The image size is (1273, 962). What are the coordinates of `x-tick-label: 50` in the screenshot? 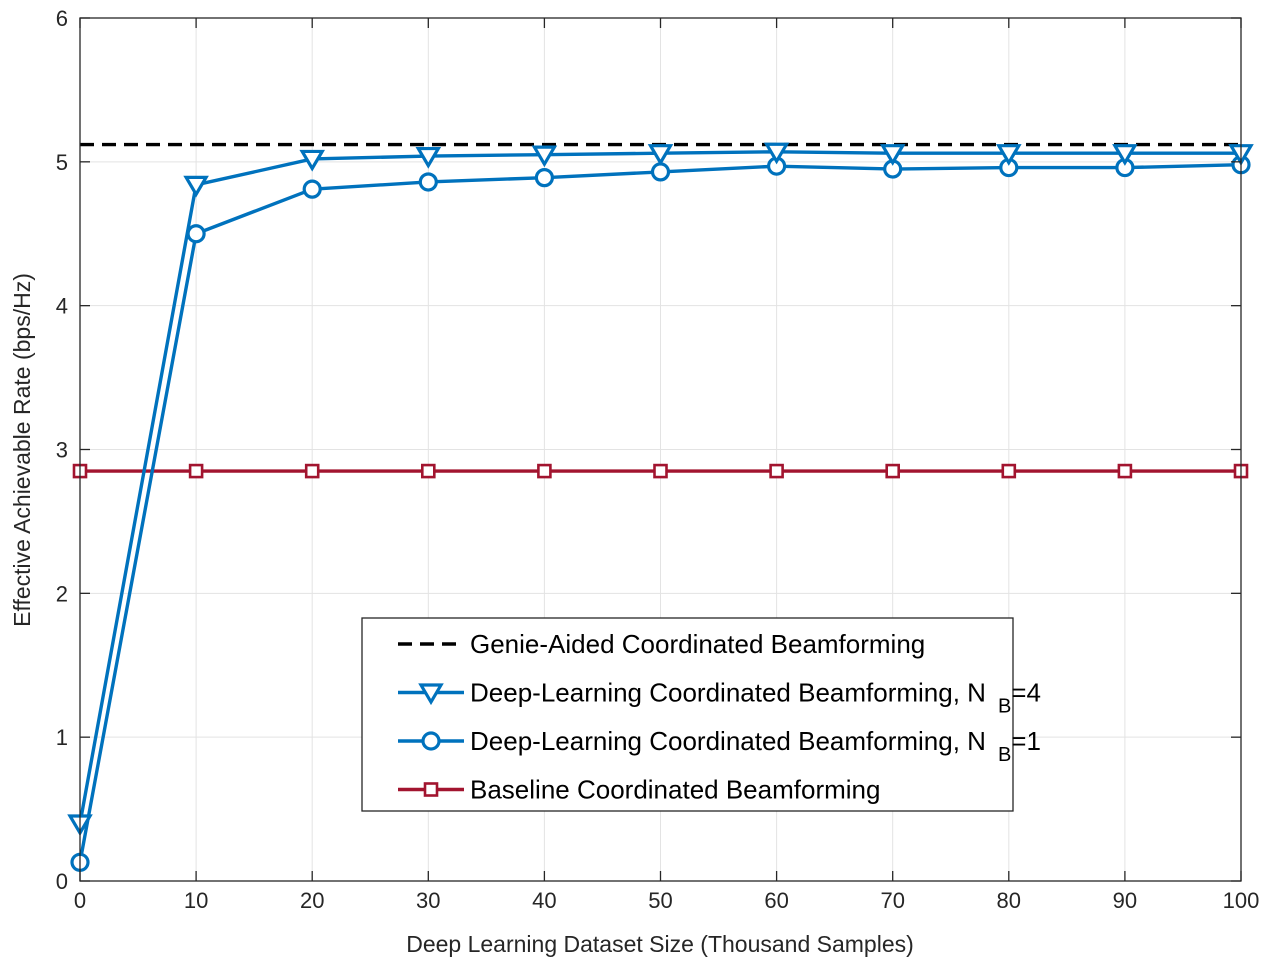 It's located at (660, 900).